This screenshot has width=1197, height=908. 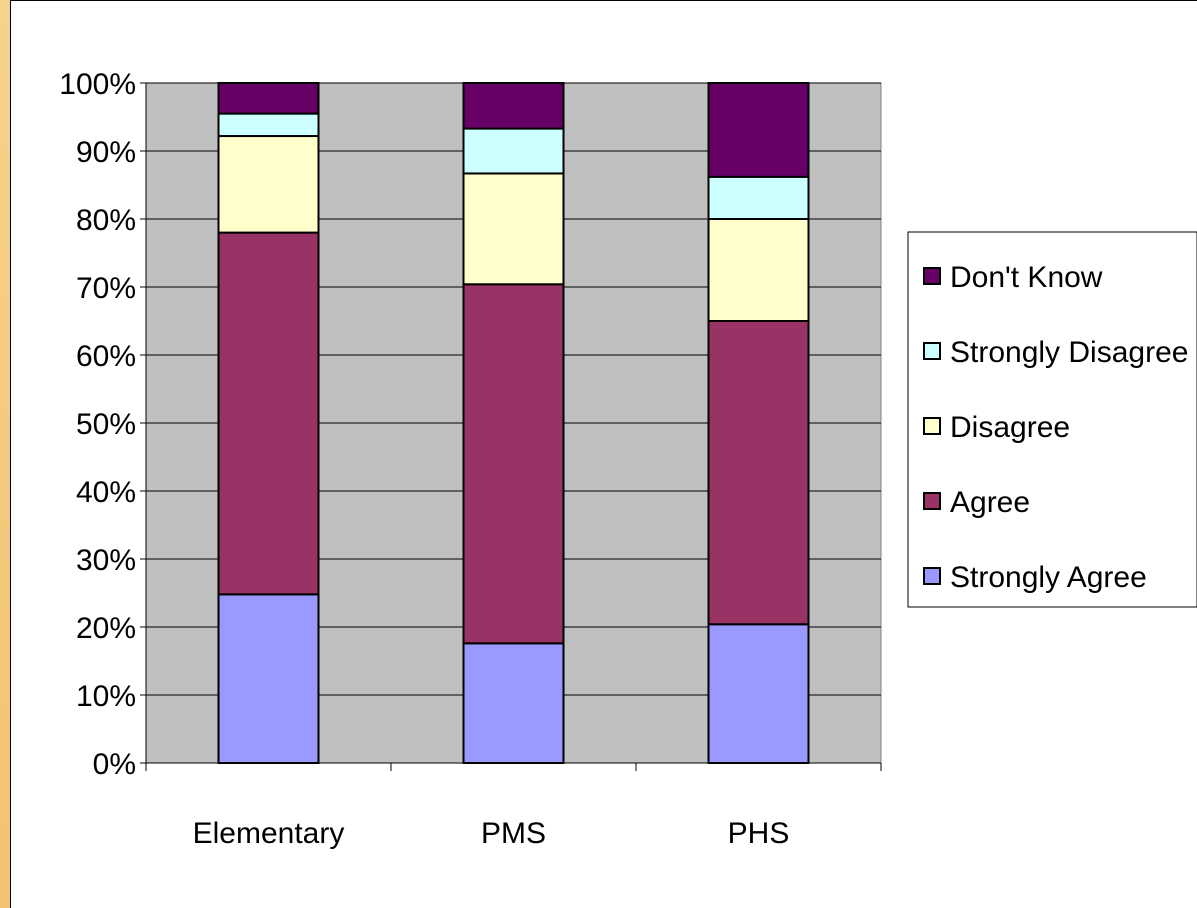 What do you see at coordinates (268, 125) in the screenshot?
I see `bar-segment-strongly-disagree-elementary` at bounding box center [268, 125].